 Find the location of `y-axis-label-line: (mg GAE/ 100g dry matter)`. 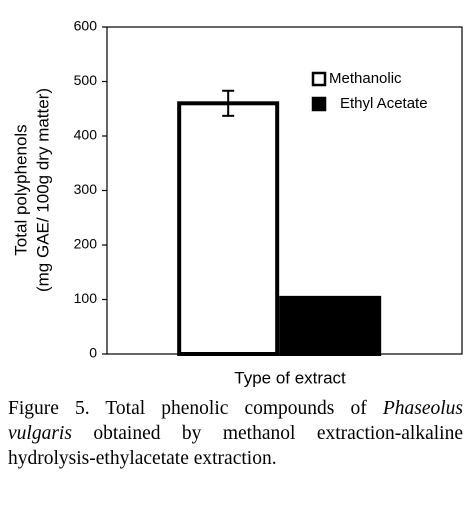

y-axis-label-line: (mg GAE/ 100g dry matter) is located at coordinates (42, 190).